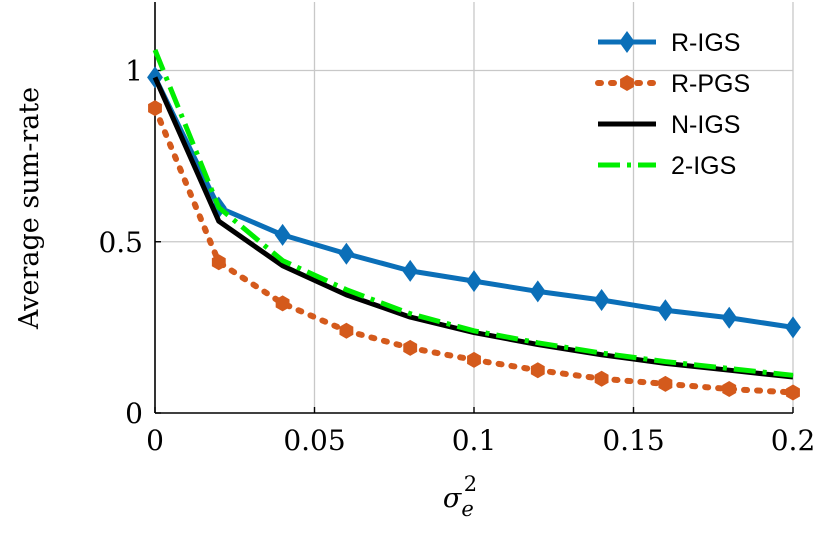  I want to click on x-tick-label: 0.2, so click(793, 440).